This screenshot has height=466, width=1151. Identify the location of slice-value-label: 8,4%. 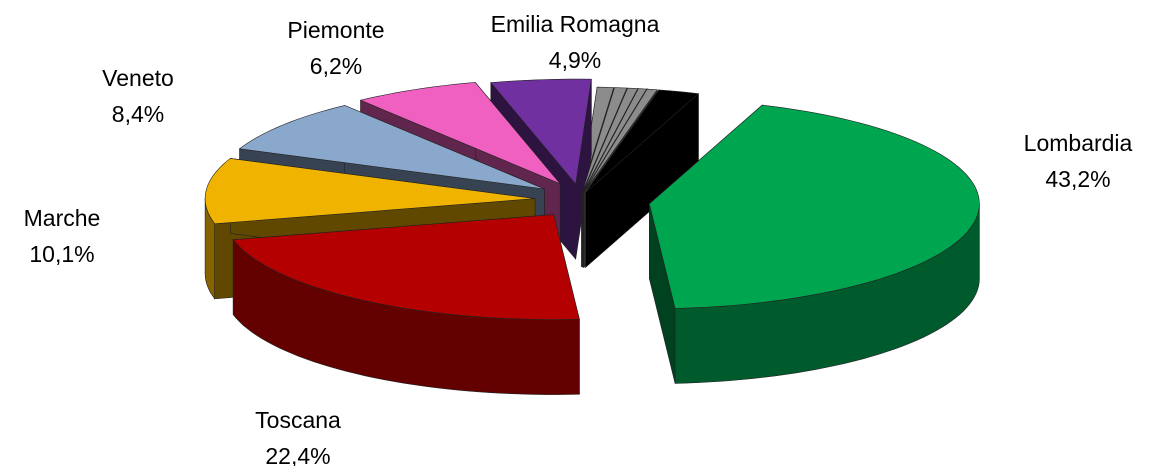
(138, 114).